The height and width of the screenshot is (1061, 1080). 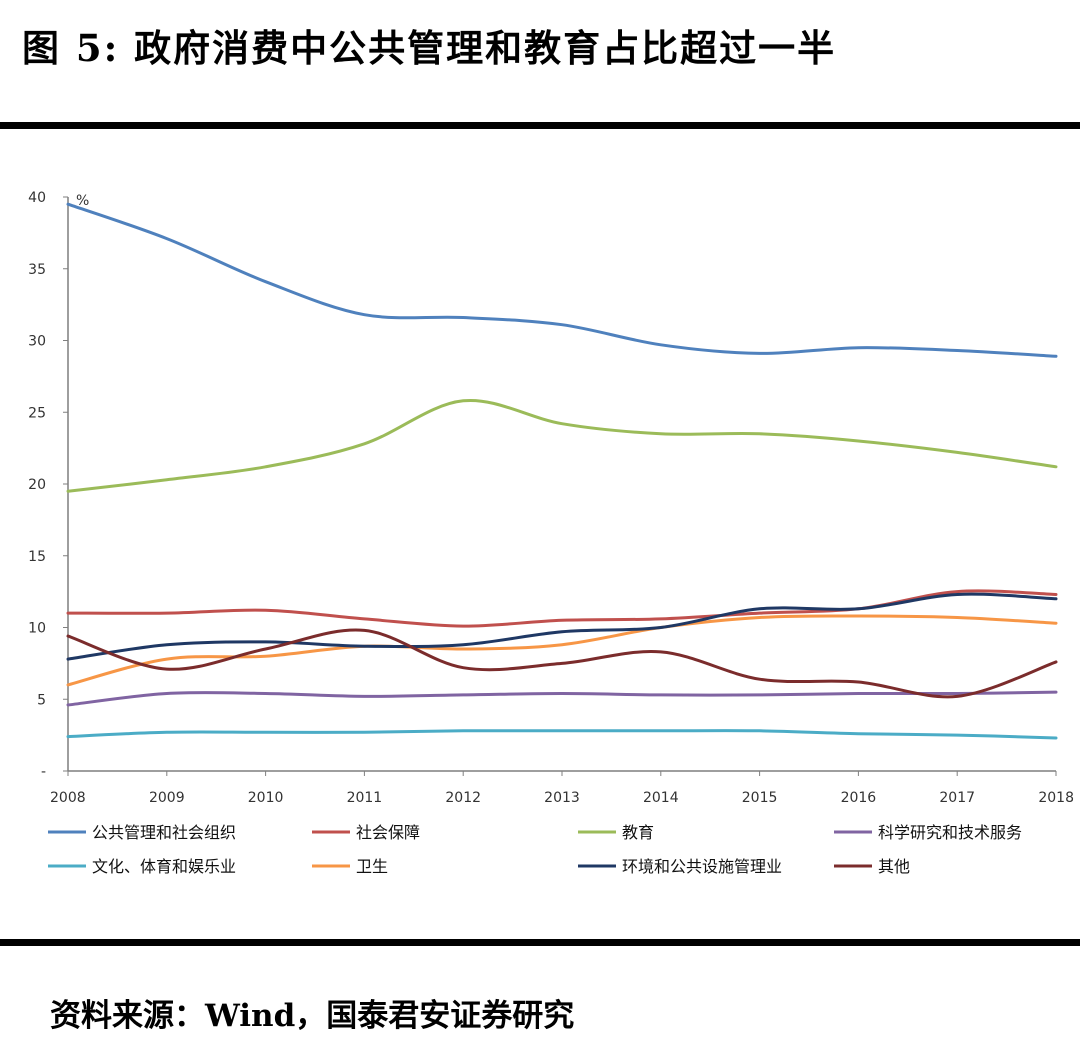 I want to click on y-tick-label: -, so click(x=43, y=772).